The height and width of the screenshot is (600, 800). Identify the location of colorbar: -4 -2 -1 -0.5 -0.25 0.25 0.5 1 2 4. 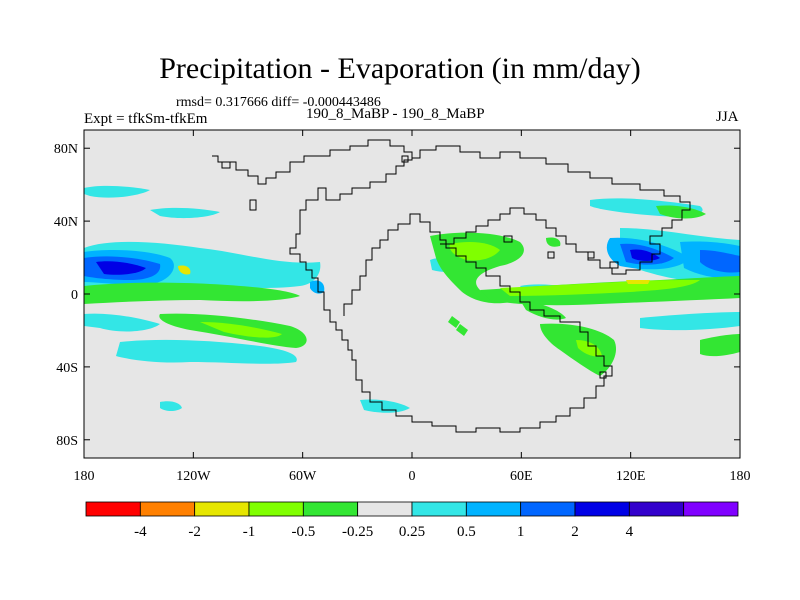
(412, 520).